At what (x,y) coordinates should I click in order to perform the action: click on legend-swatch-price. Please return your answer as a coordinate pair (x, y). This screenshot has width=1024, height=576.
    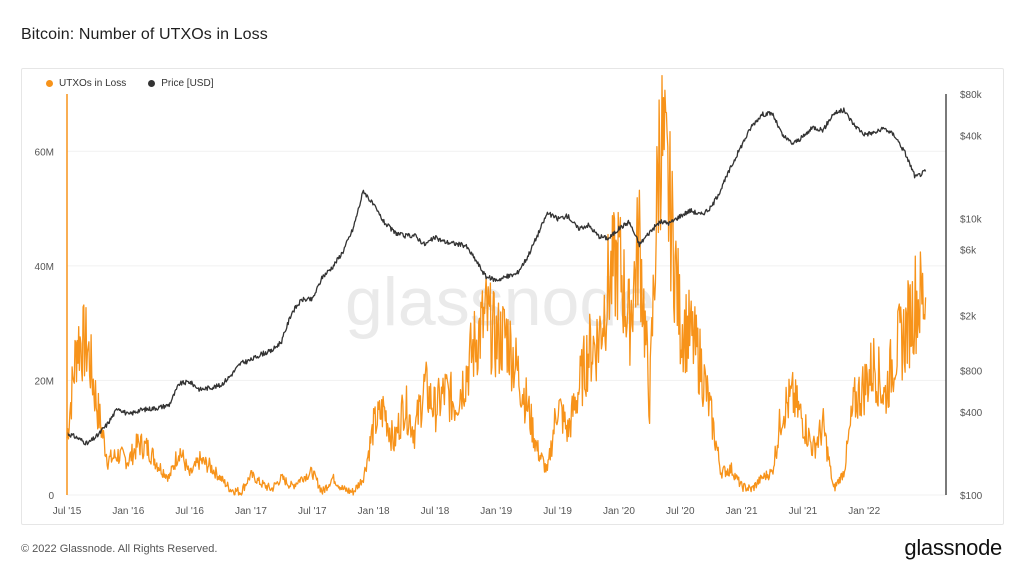
    Looking at the image, I should click on (152, 83).